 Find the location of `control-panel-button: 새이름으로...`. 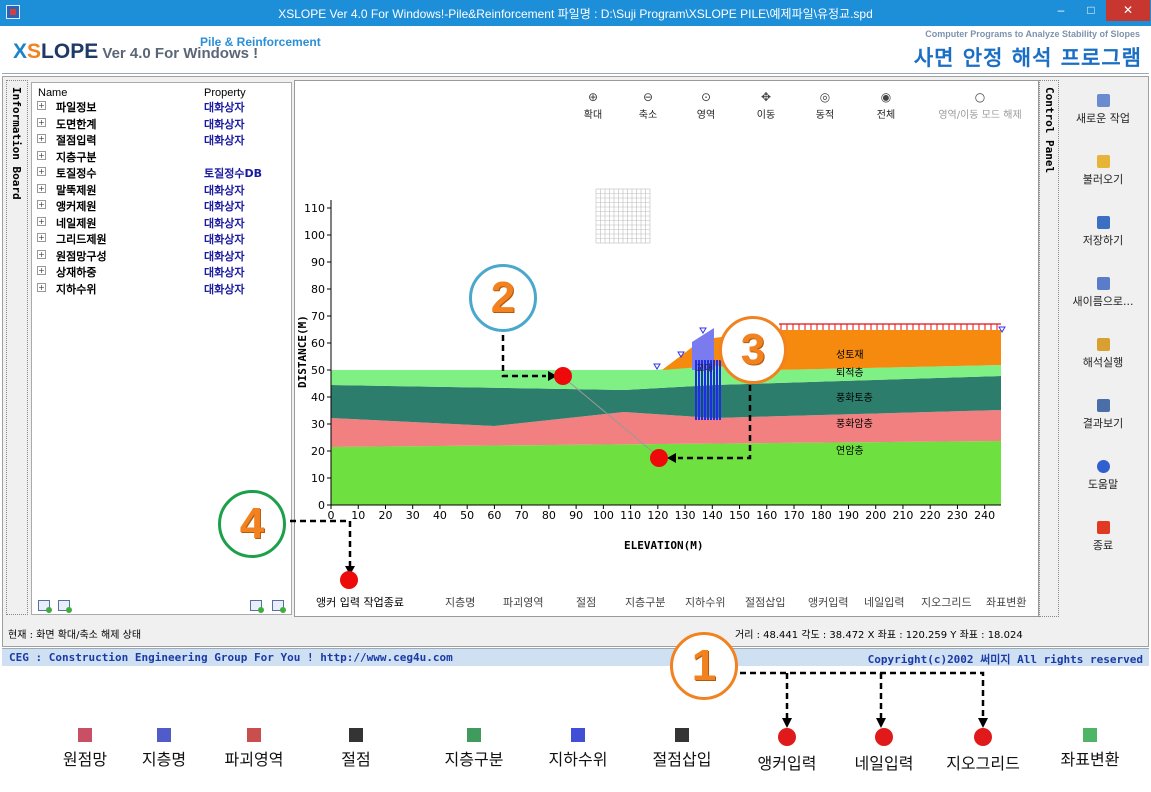

control-panel-button: 새이름으로... is located at coordinates (1103, 293).